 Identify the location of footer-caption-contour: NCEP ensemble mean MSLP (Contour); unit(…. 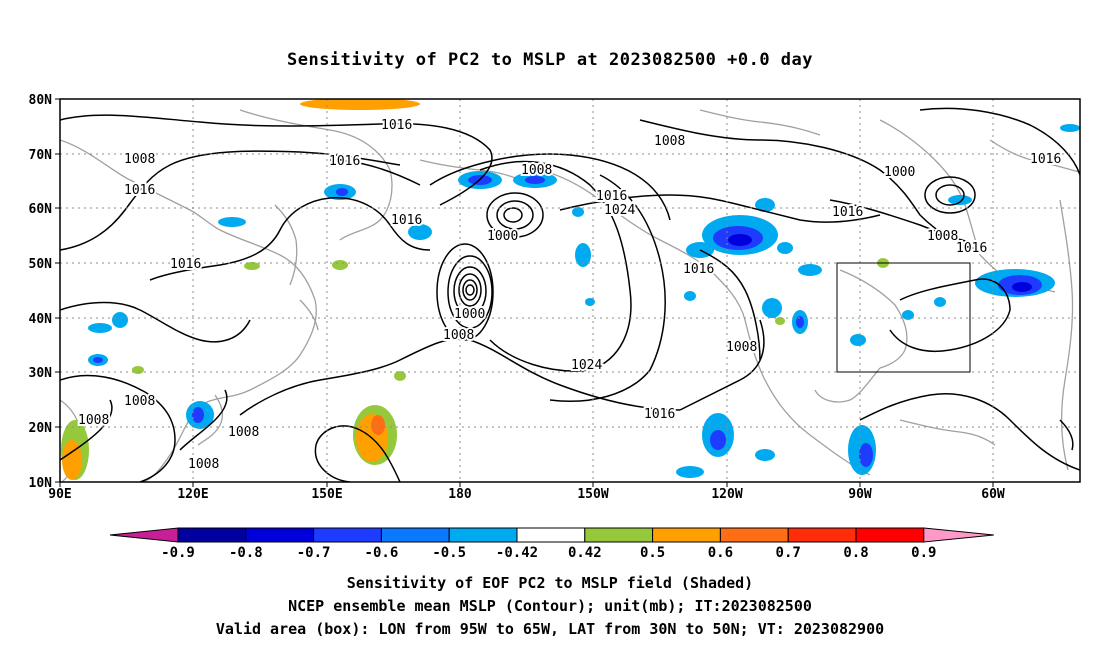
(550, 606).